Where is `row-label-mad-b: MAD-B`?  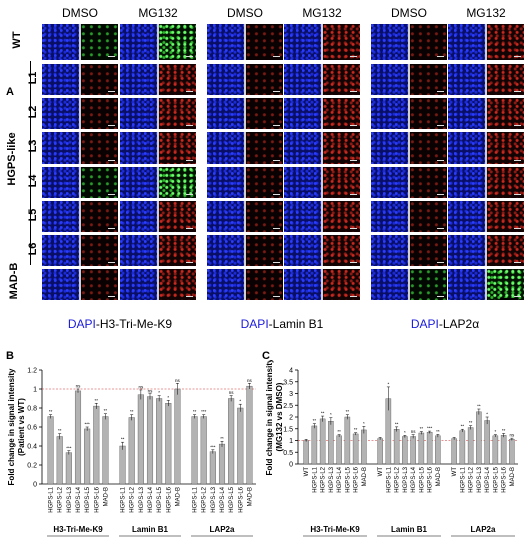
row-label-mad-b: MAD-B is located at coordinates (14, 281).